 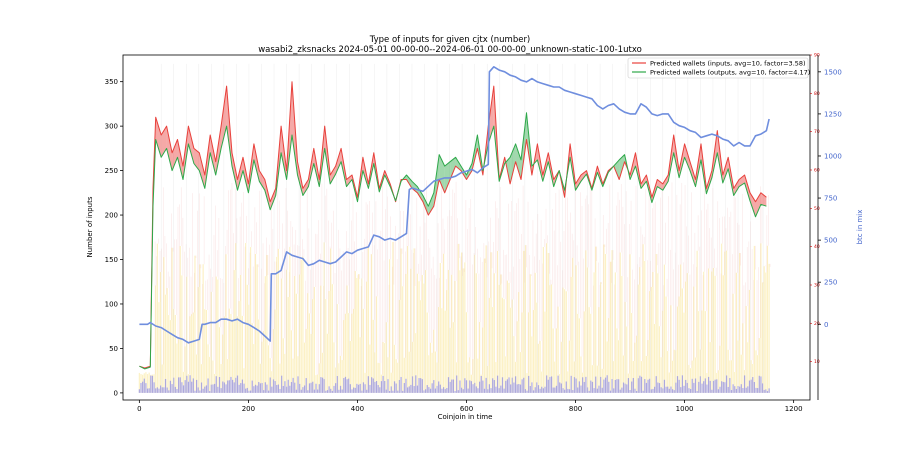 What do you see at coordinates (833, 72) in the screenshot?
I see `y2-tick-label: 1500` at bounding box center [833, 72].